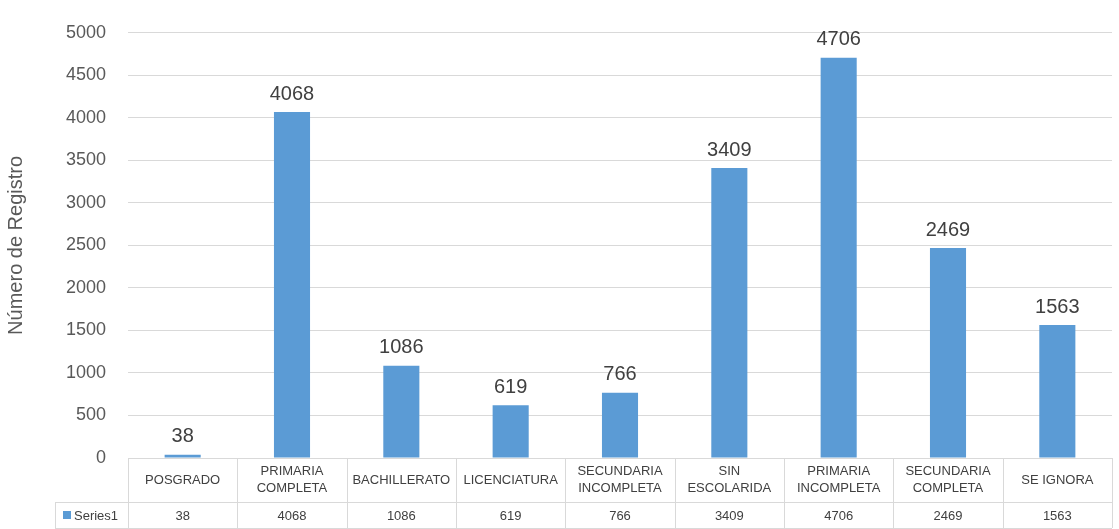 The height and width of the screenshot is (529, 1119). I want to click on annotation: 1563, so click(1057, 305).